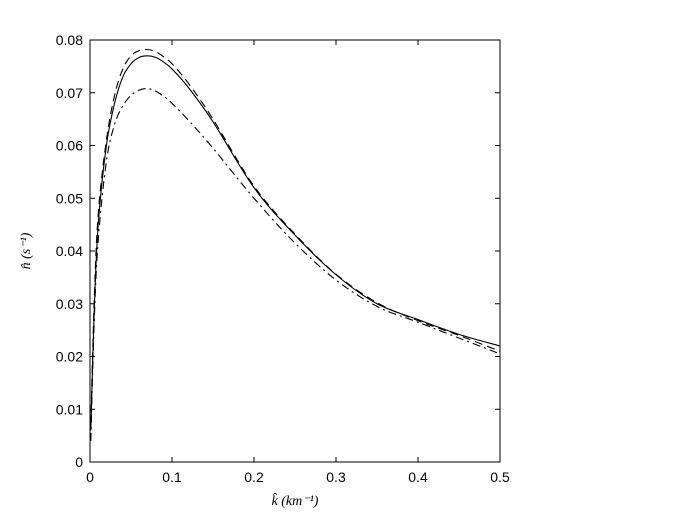  Describe the element at coordinates (69, 40) in the screenshot. I see `y-tick-label: 0.08` at that location.